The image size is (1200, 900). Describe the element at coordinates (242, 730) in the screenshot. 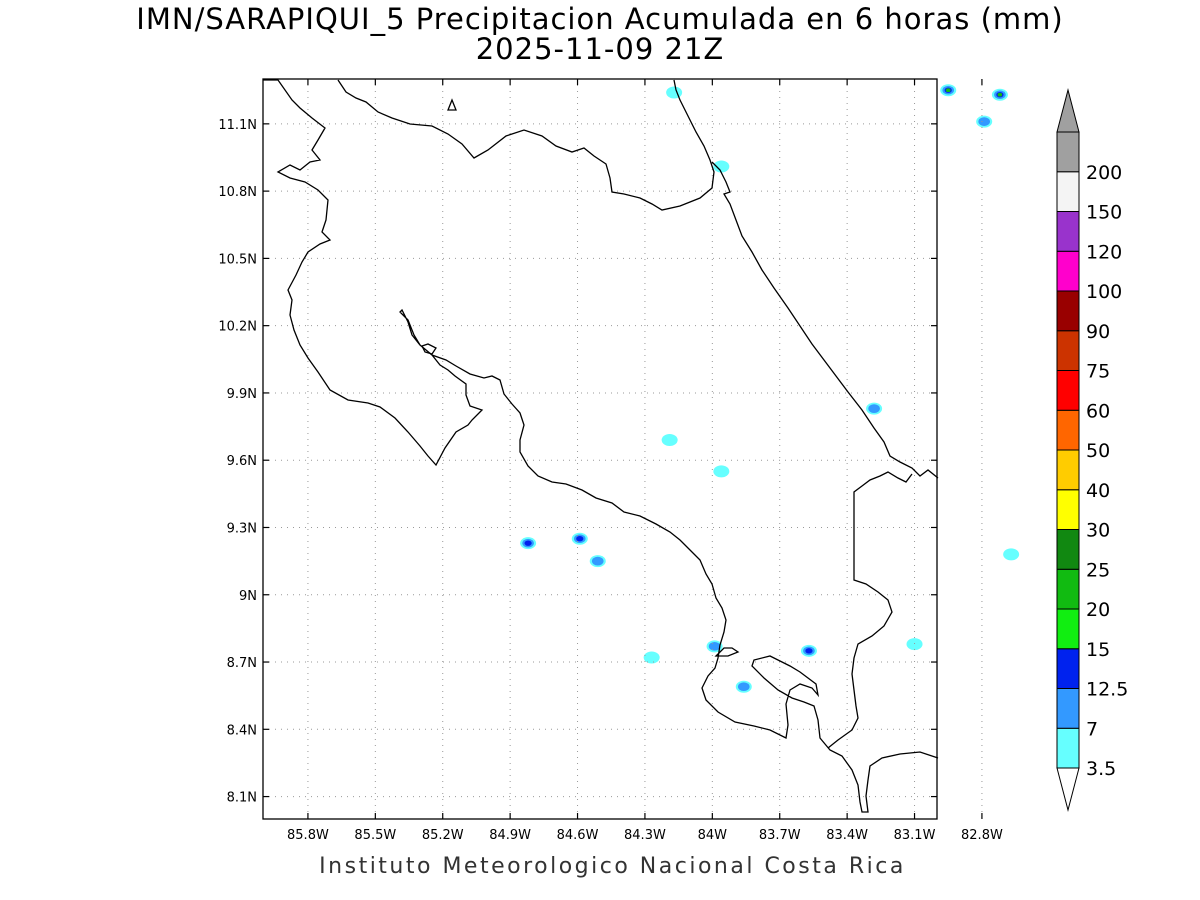

I see `lat-tick-label: 8.4N` at that location.